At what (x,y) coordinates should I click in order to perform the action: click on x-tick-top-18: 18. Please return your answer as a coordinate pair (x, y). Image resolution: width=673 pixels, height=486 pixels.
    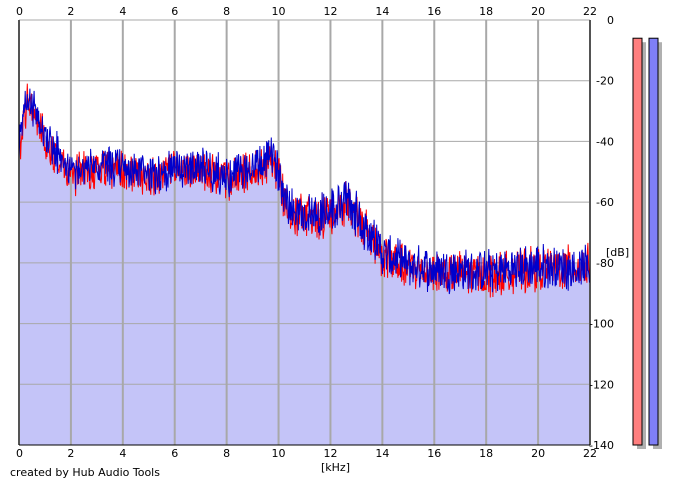
    Looking at the image, I should click on (486, 11).